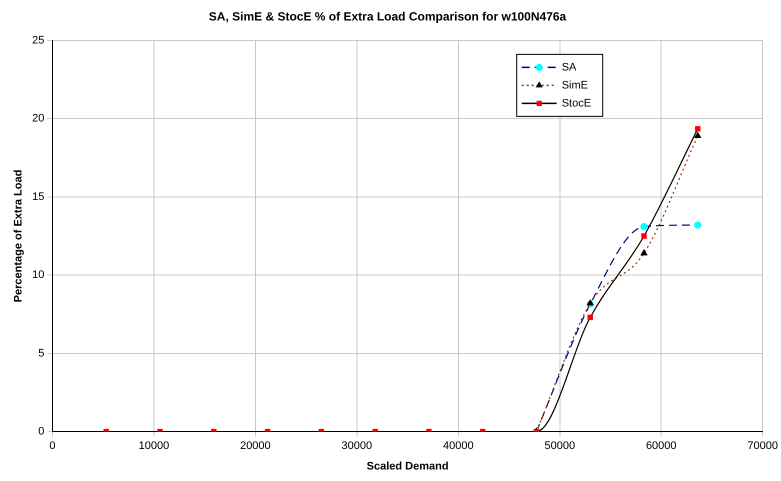  I want to click on legend-label: SA, so click(570, 67).